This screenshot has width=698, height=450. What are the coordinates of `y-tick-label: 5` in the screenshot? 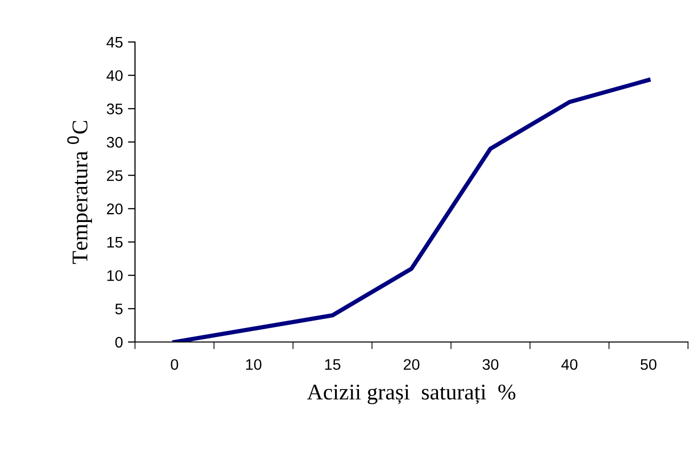 It's located at (119, 309).